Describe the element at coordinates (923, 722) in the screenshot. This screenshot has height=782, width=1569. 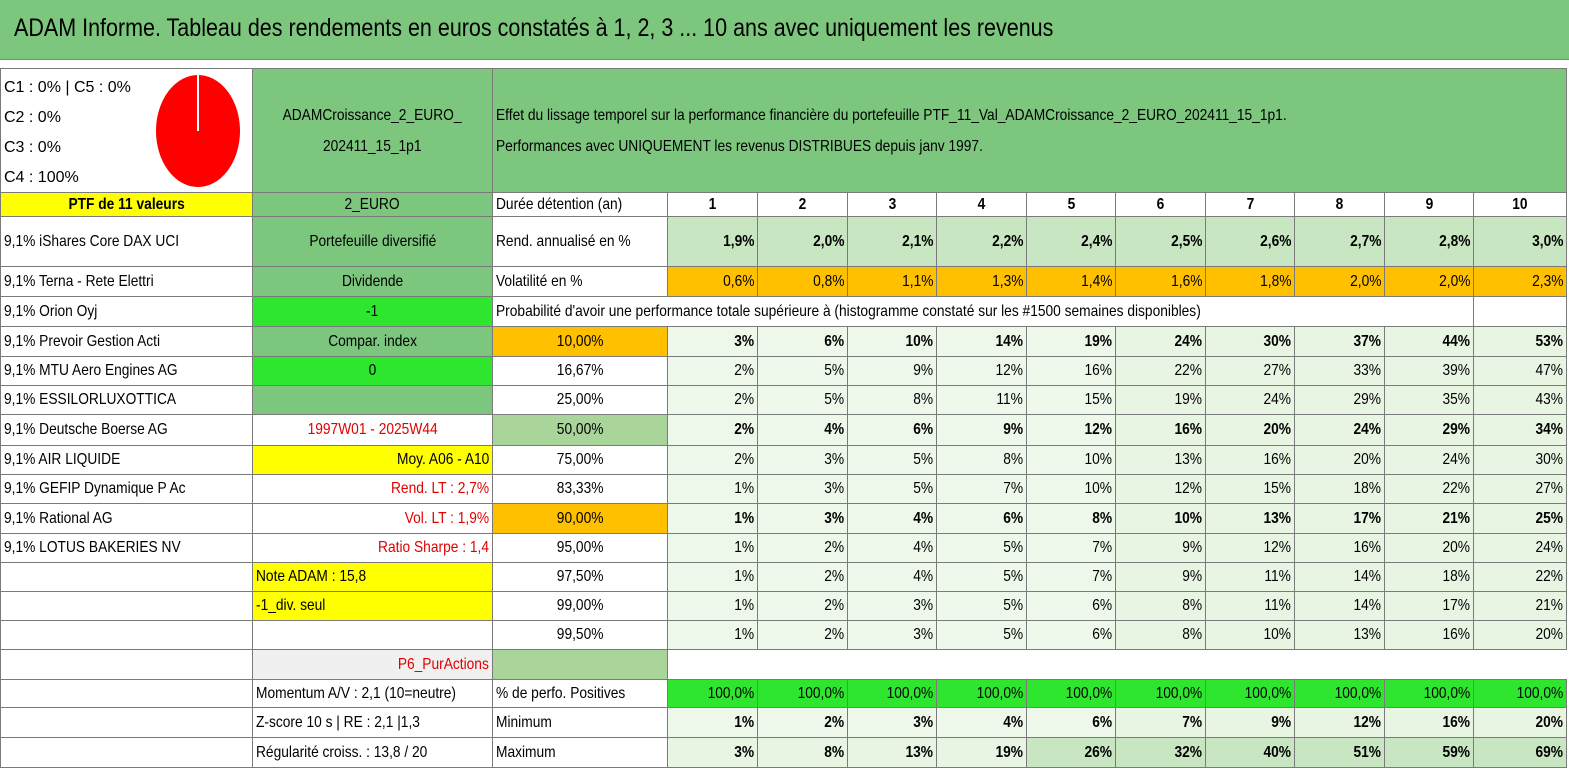
I see `minimum-value-text: 3%` at that location.